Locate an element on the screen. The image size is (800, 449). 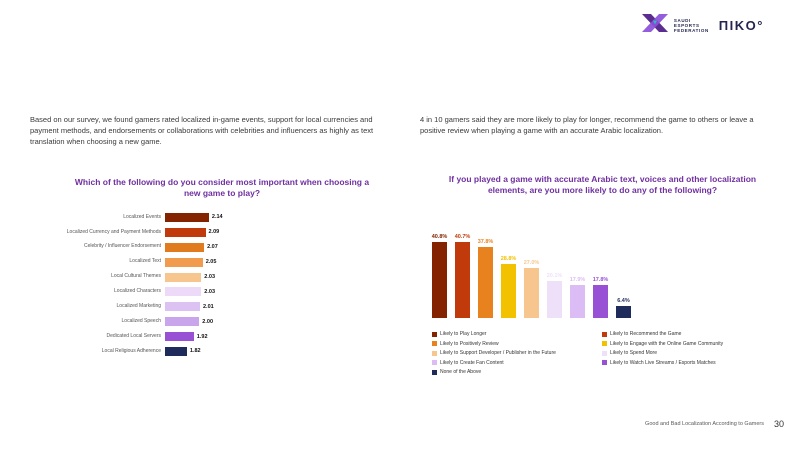
vbar-column: 17.8% is located at coordinates (600, 297).